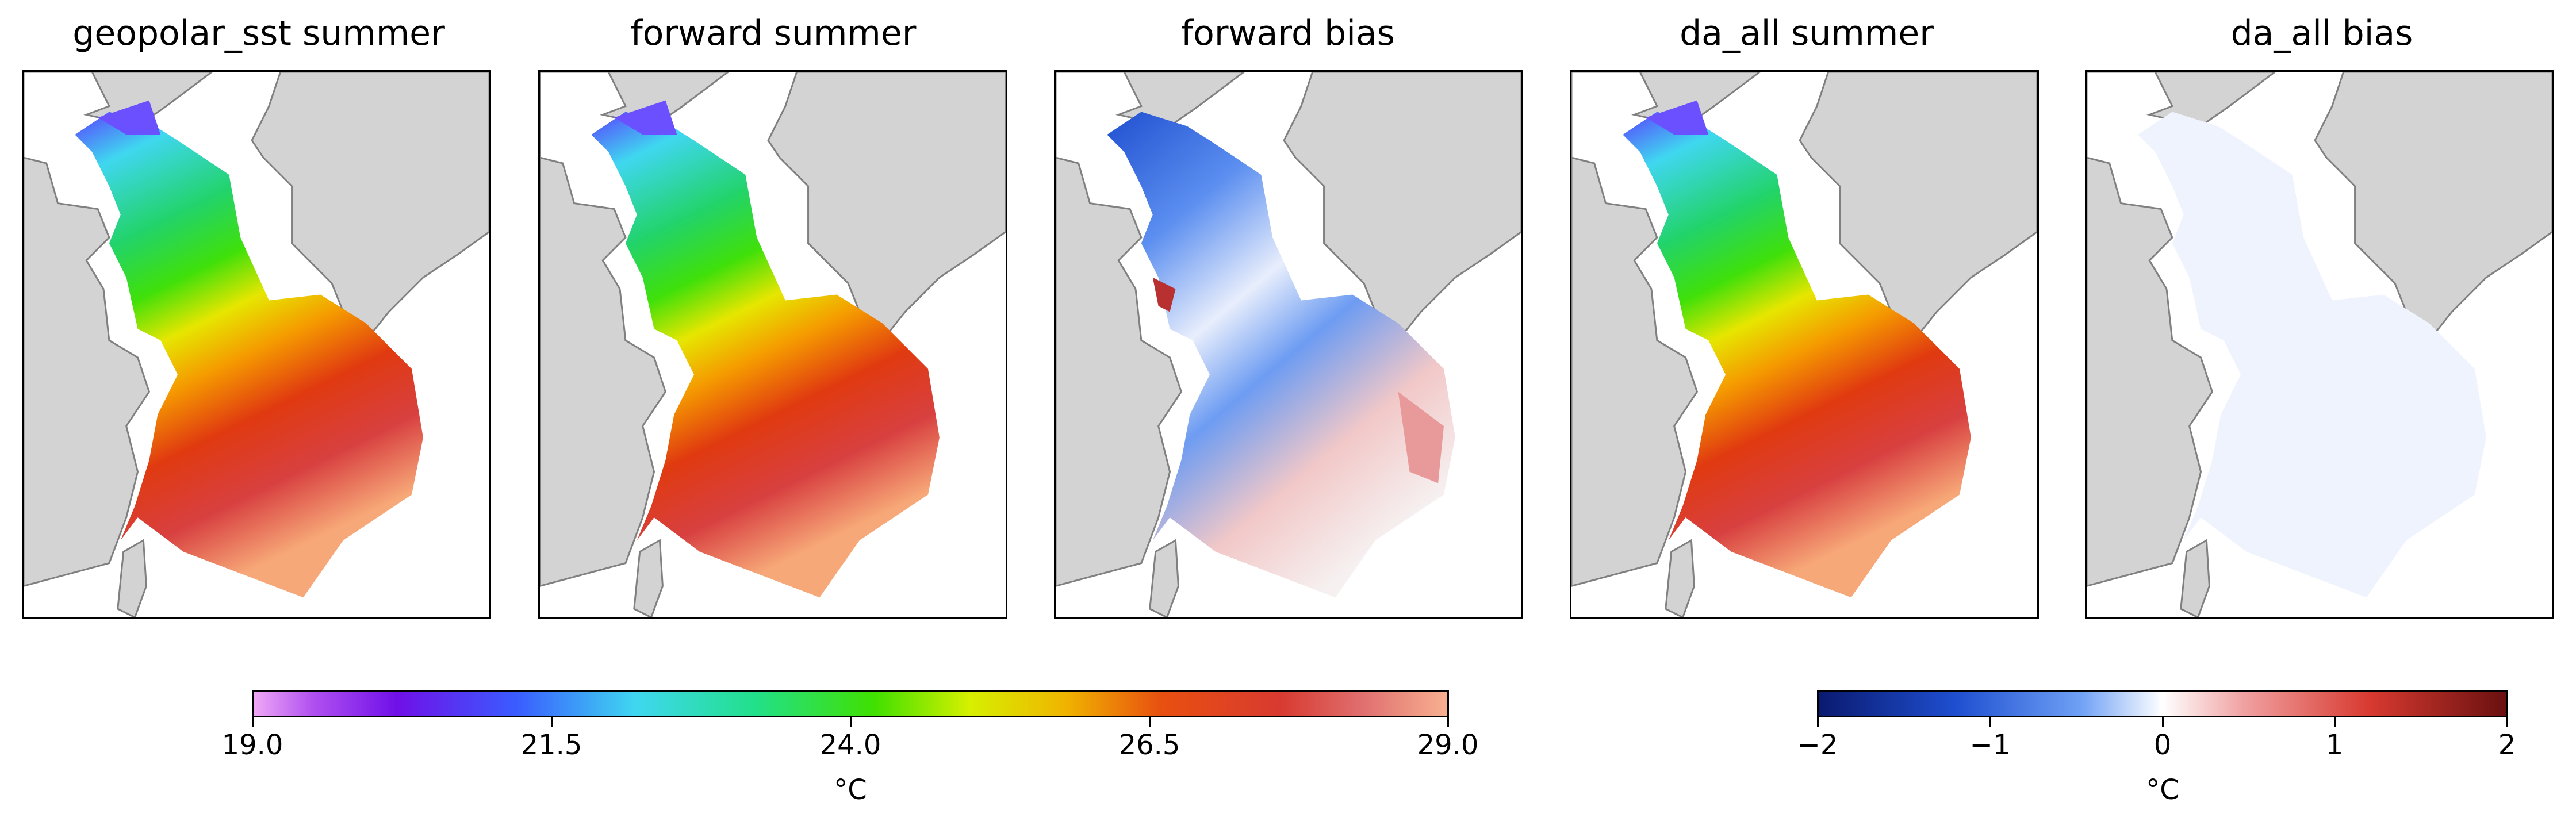 The image size is (2576, 833). What do you see at coordinates (2321, 33) in the screenshot?
I see `panel-title-5: da_all bias` at bounding box center [2321, 33].